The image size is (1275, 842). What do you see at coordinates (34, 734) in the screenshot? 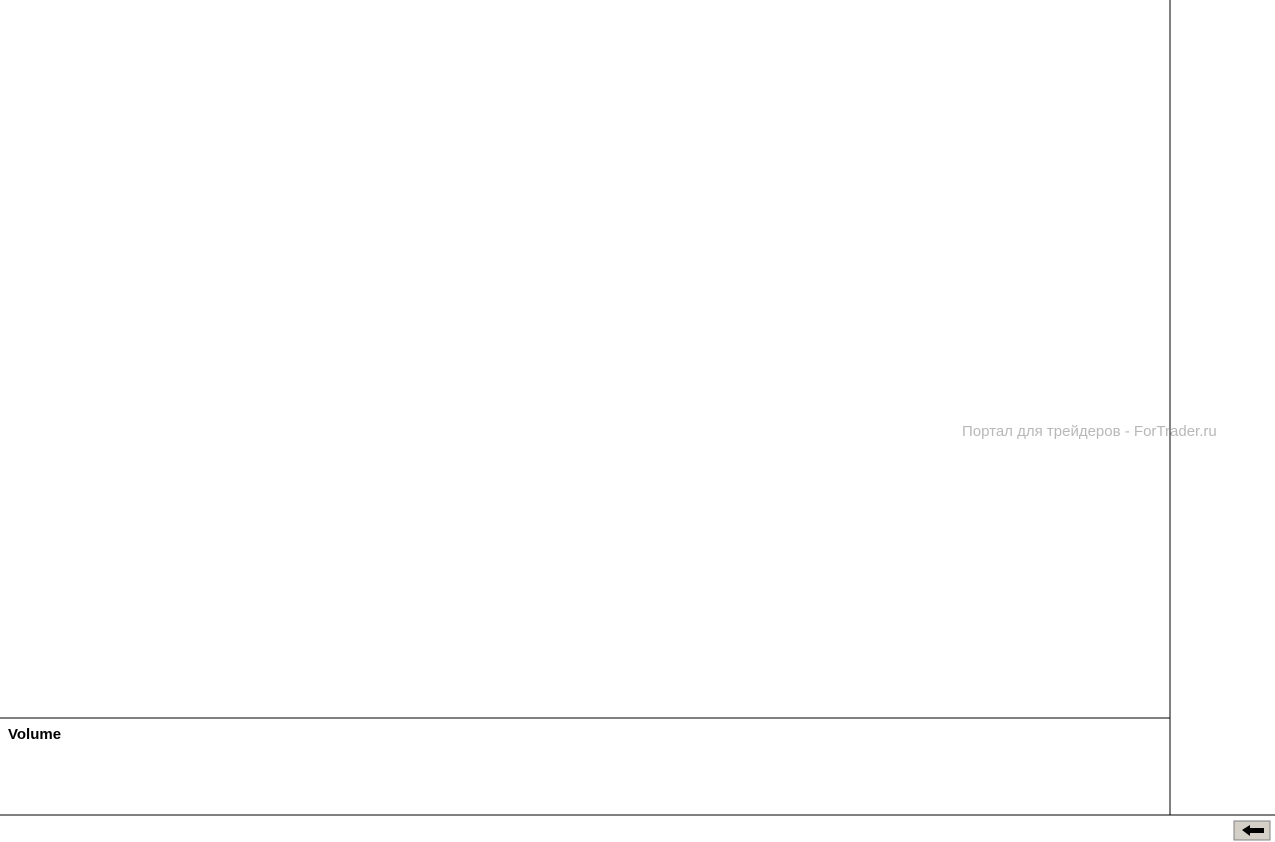
I see `volume-title: Volume` at bounding box center [34, 734].